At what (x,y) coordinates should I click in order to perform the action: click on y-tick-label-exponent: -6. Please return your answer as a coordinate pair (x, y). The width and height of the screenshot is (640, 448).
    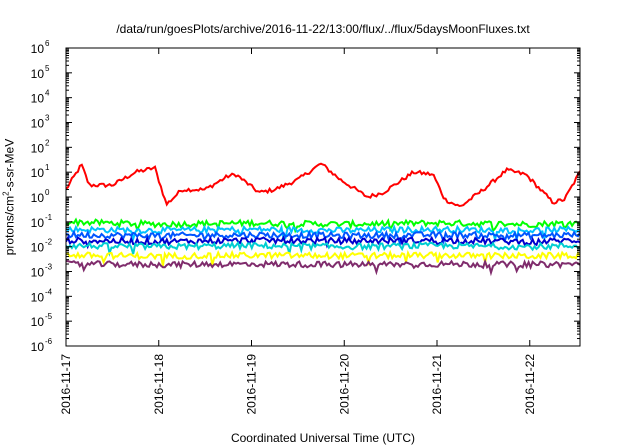
    Looking at the image, I should click on (49, 341).